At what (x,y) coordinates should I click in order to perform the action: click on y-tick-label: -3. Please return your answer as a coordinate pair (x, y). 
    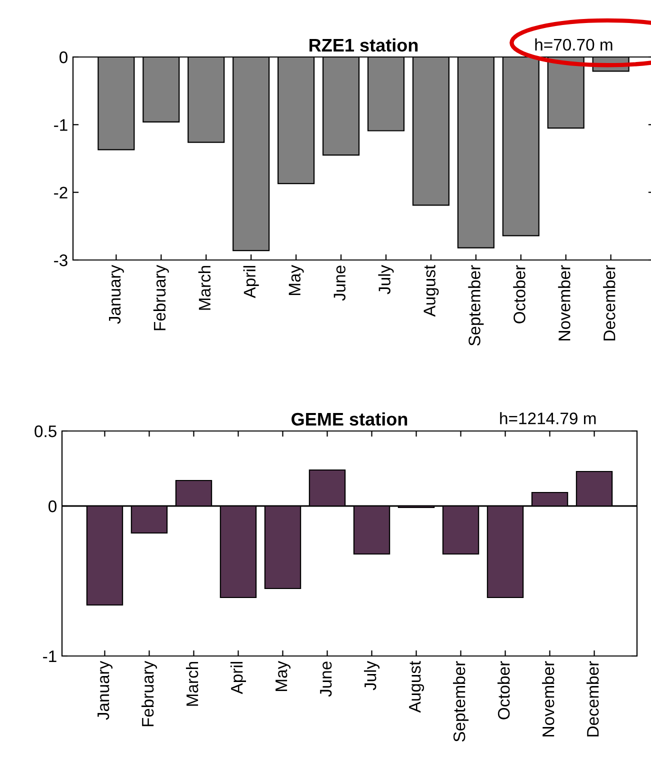
    Looking at the image, I should click on (61, 260).